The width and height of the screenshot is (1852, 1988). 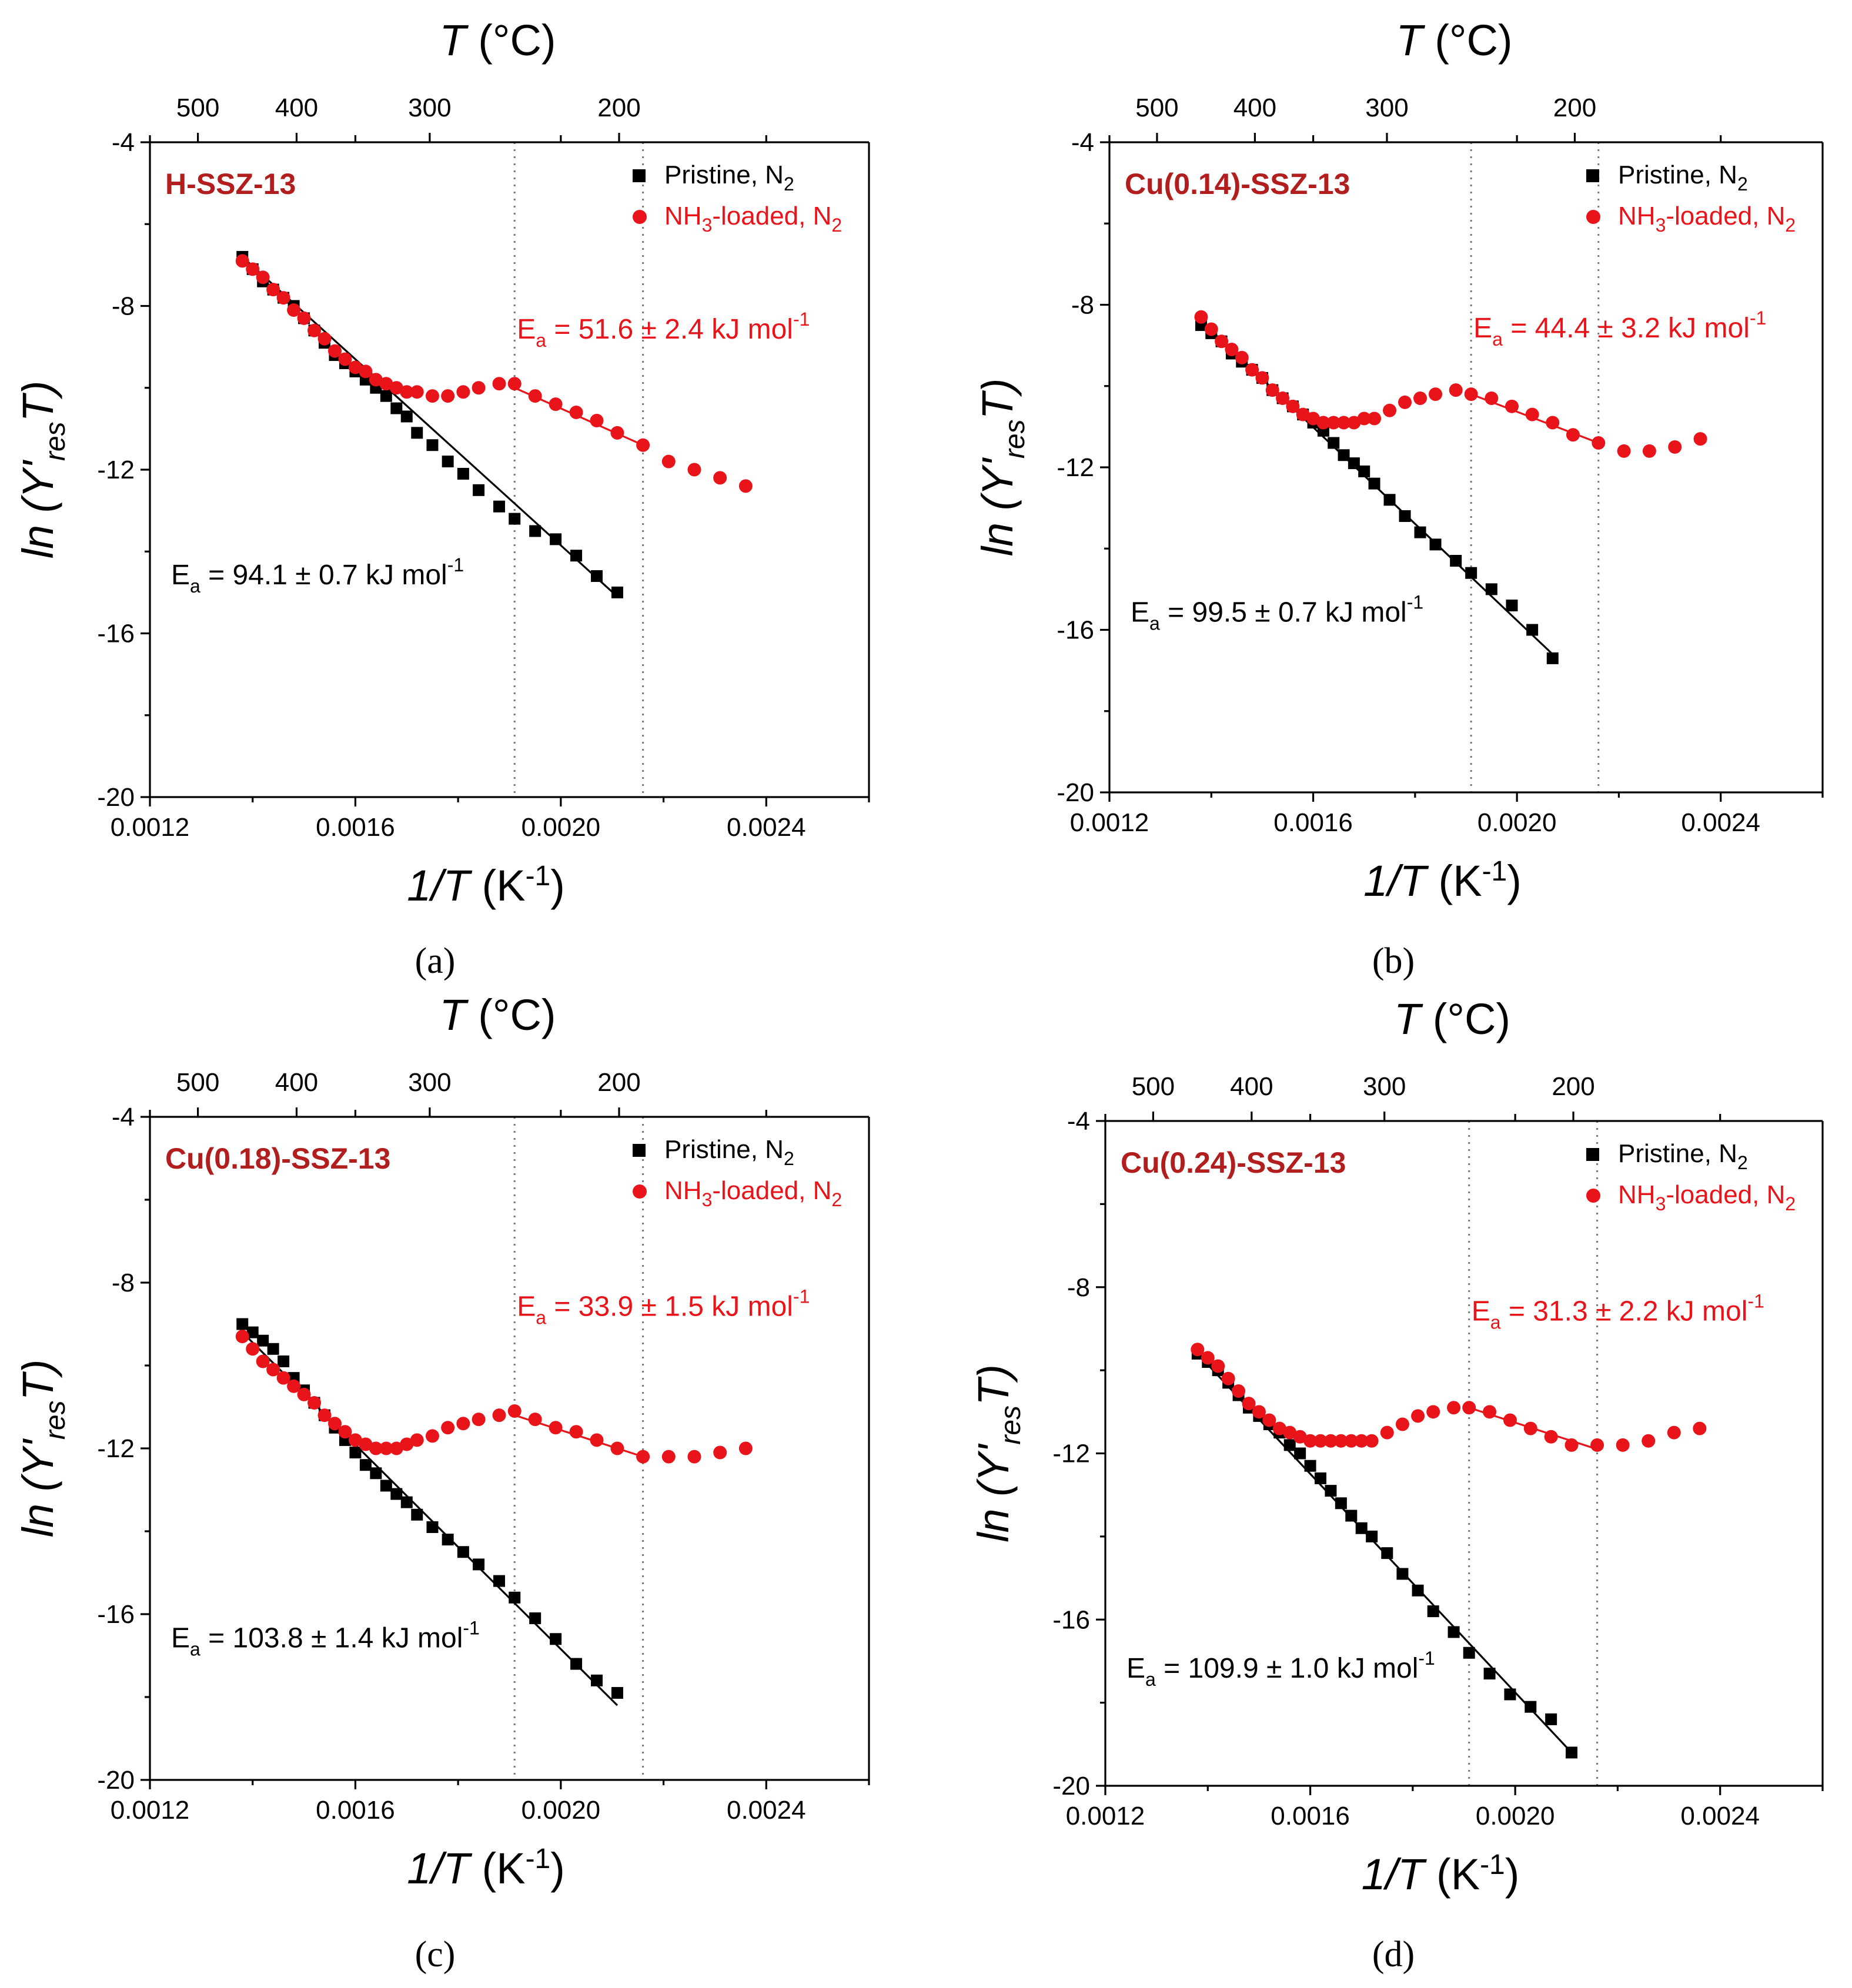 I want to click on x-axis-title: 1/T (K-1), so click(x=486, y=885).